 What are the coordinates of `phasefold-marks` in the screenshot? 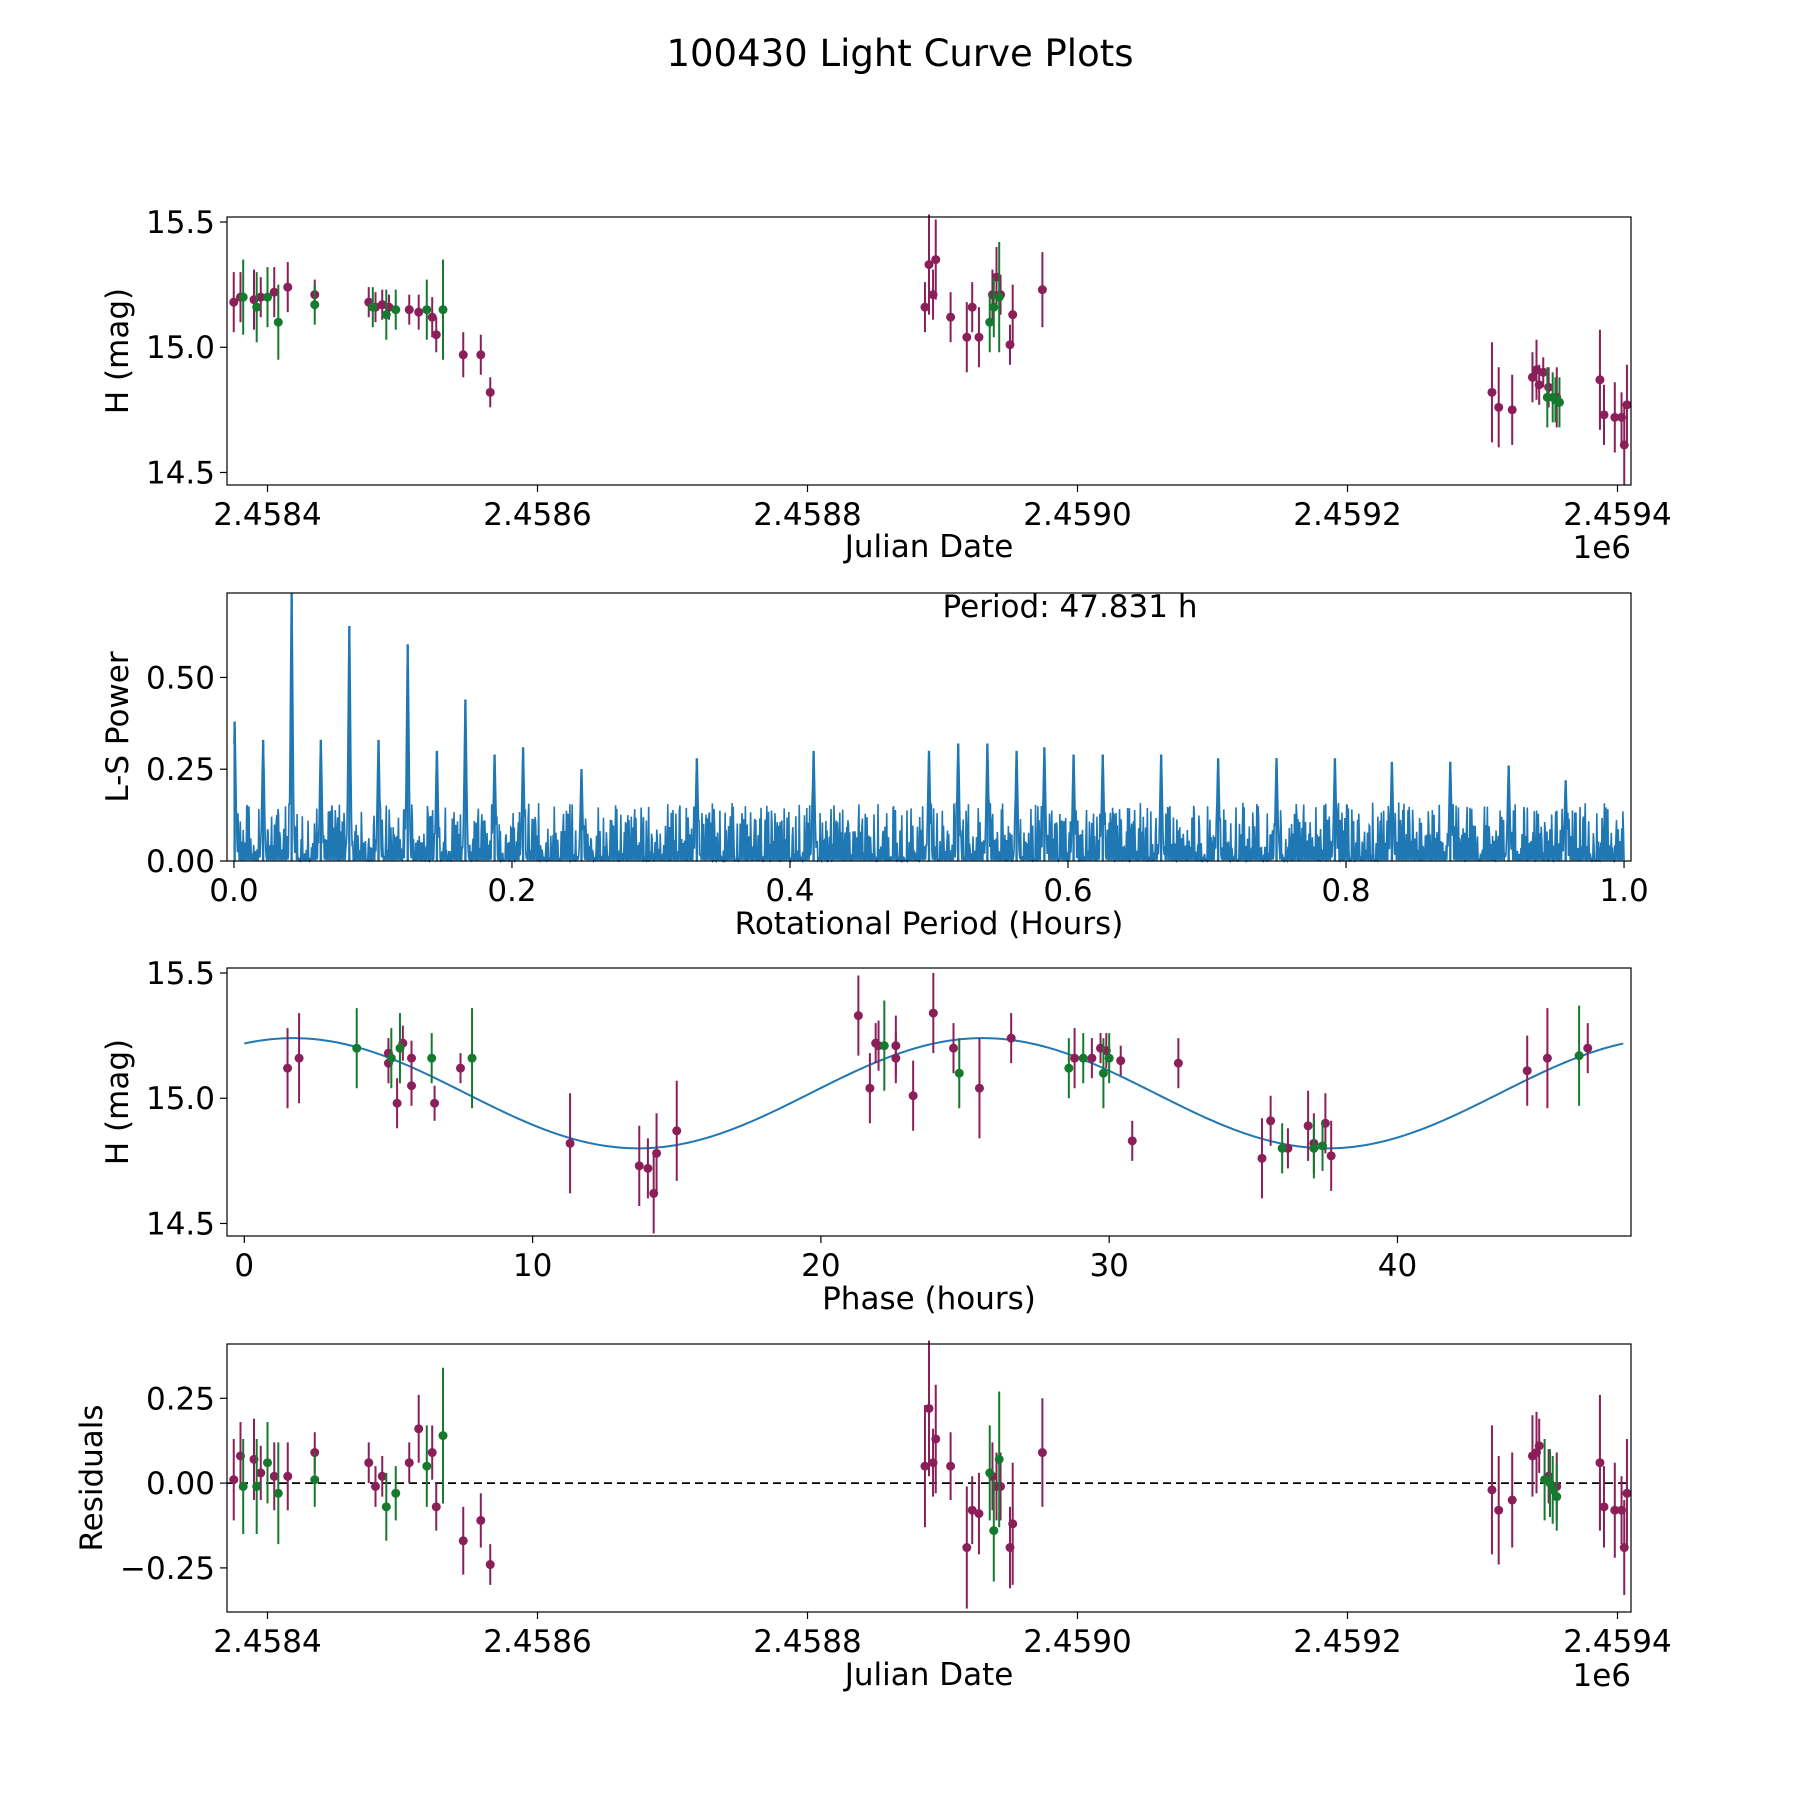 It's located at (934, 1103).